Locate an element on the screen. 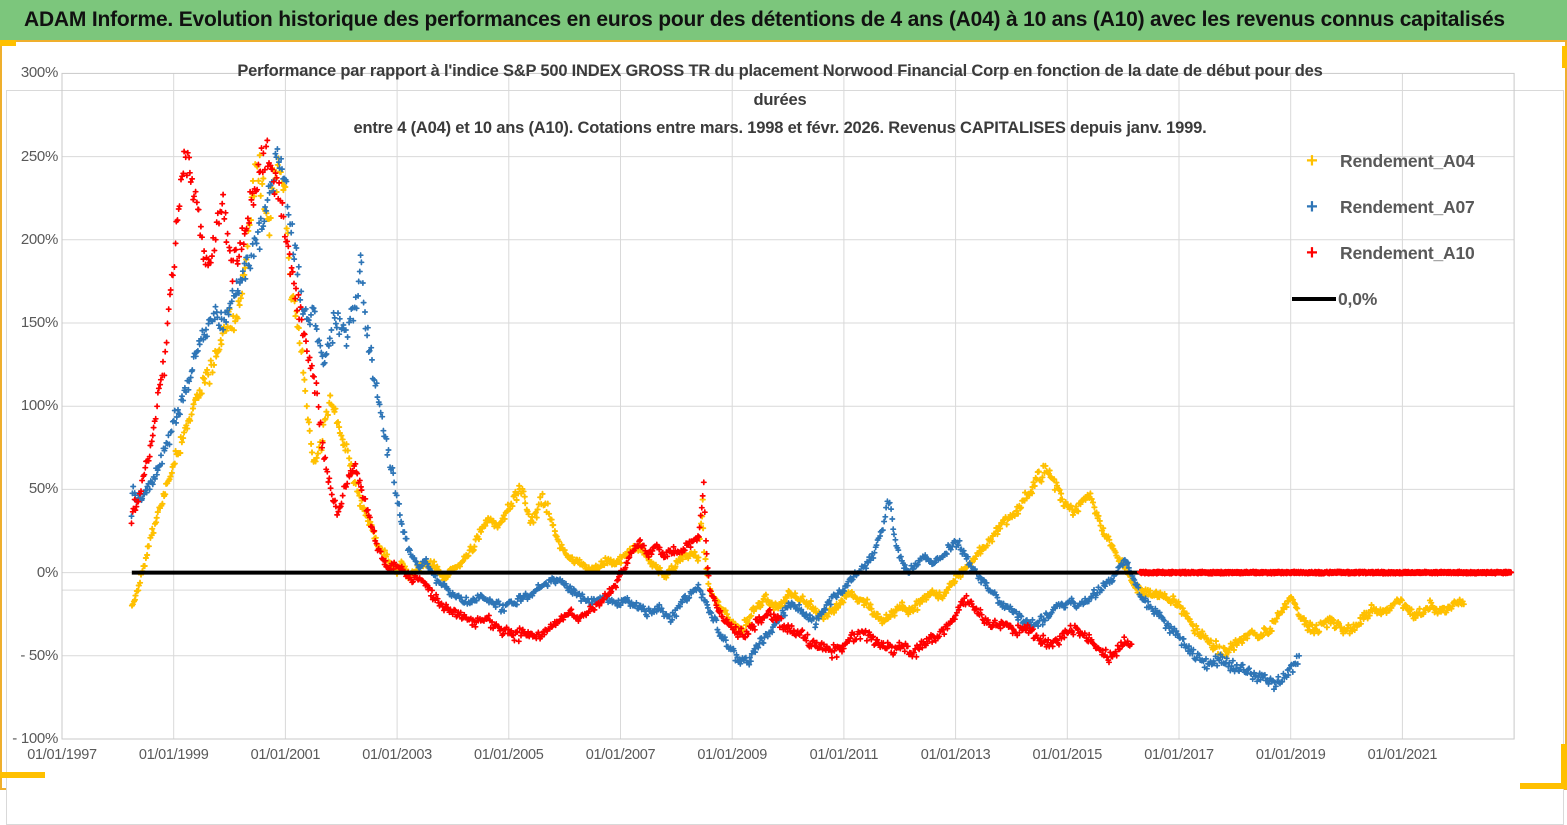 This screenshot has width=1567, height=825. legend-item-zero-line: 0,0% is located at coordinates (1334, 299).